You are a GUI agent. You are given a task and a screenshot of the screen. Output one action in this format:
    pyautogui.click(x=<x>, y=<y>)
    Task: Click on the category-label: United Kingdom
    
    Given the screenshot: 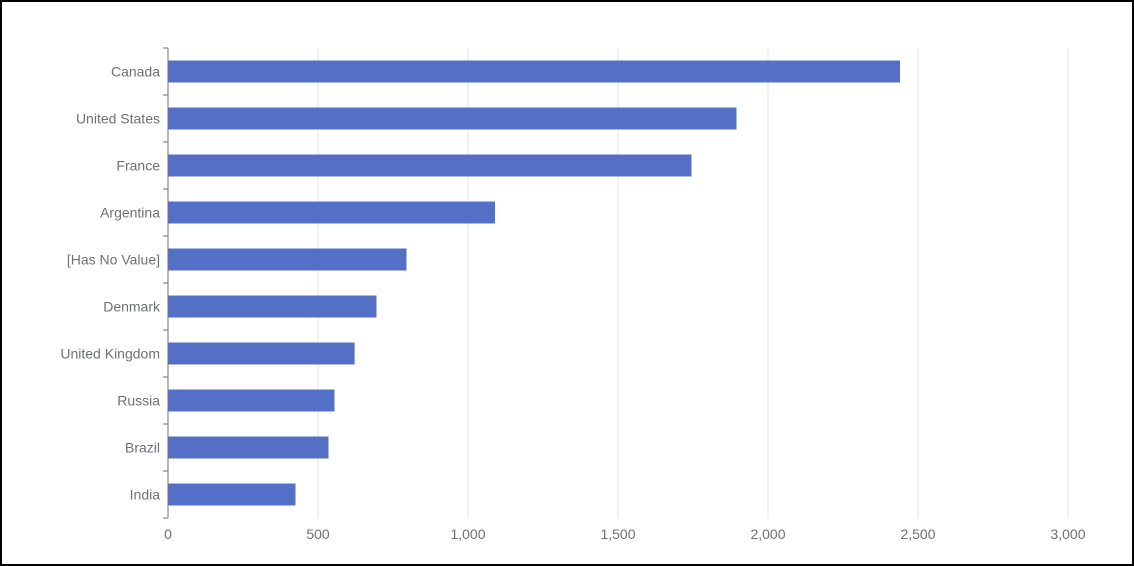 What is the action you would take?
    pyautogui.click(x=110, y=354)
    